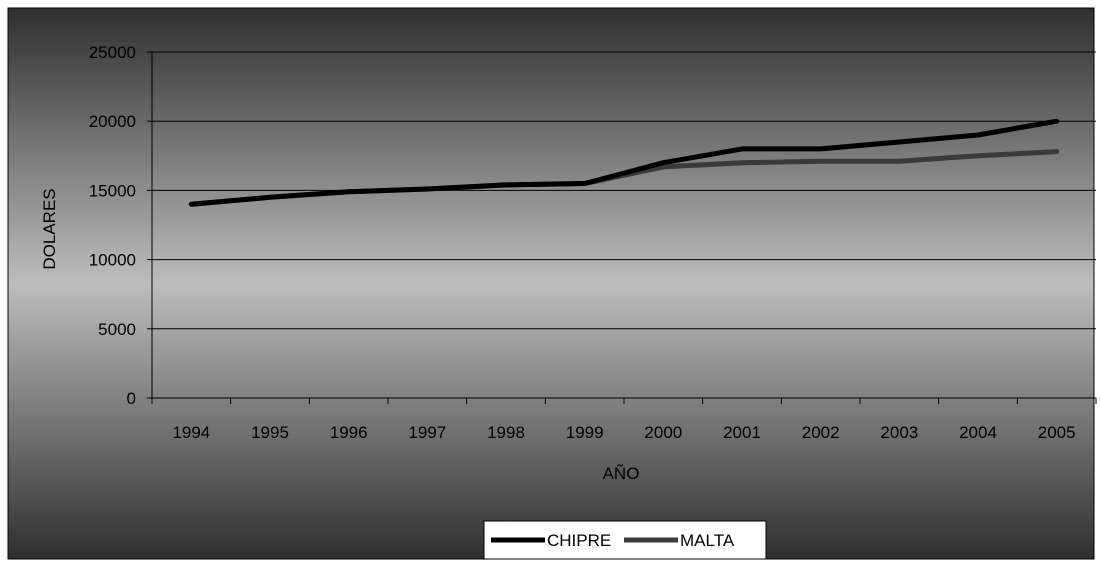 Image resolution: width=1100 pixels, height=565 pixels. I want to click on legend-label-chipre: CHIPRE, so click(579, 540).